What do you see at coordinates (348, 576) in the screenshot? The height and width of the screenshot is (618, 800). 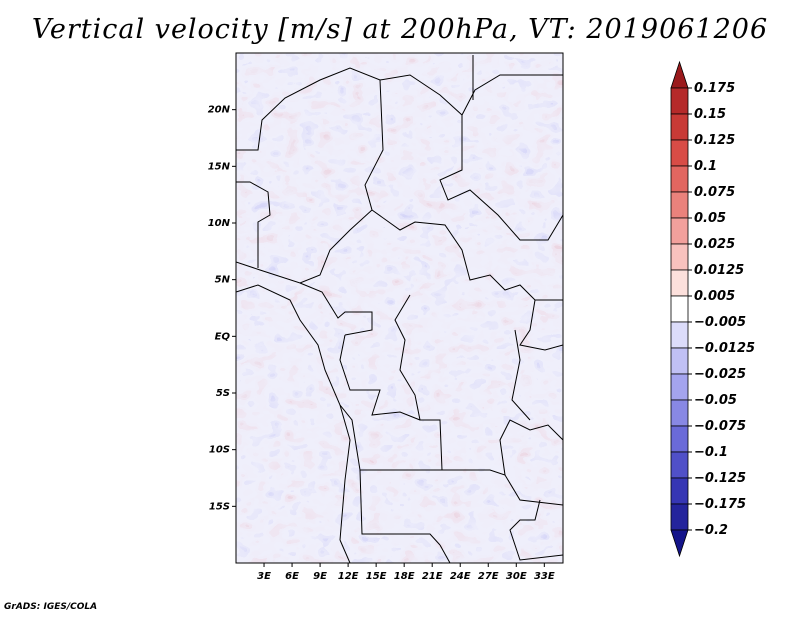 I see `lon-tick-label: 12E` at bounding box center [348, 576].